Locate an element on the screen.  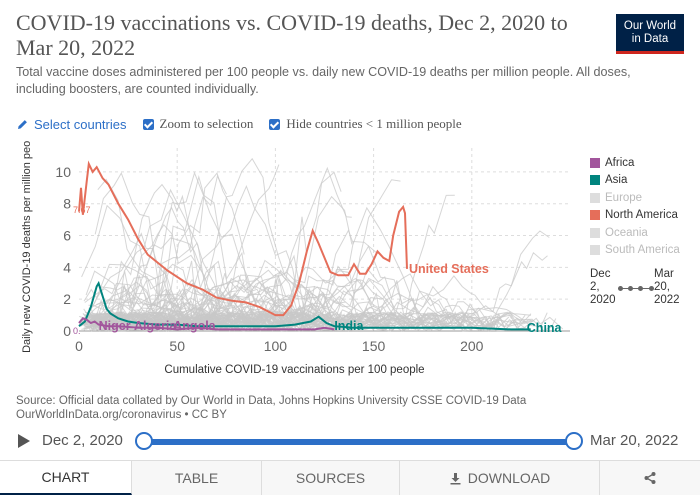
x-tick-label: 0 is located at coordinates (79, 346).